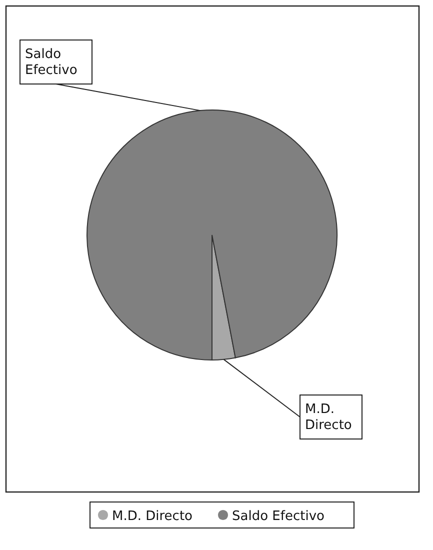 This screenshot has height=550, width=433. Describe the element at coordinates (328, 417) in the screenshot. I see `slice-label: M.D. Directo` at that location.